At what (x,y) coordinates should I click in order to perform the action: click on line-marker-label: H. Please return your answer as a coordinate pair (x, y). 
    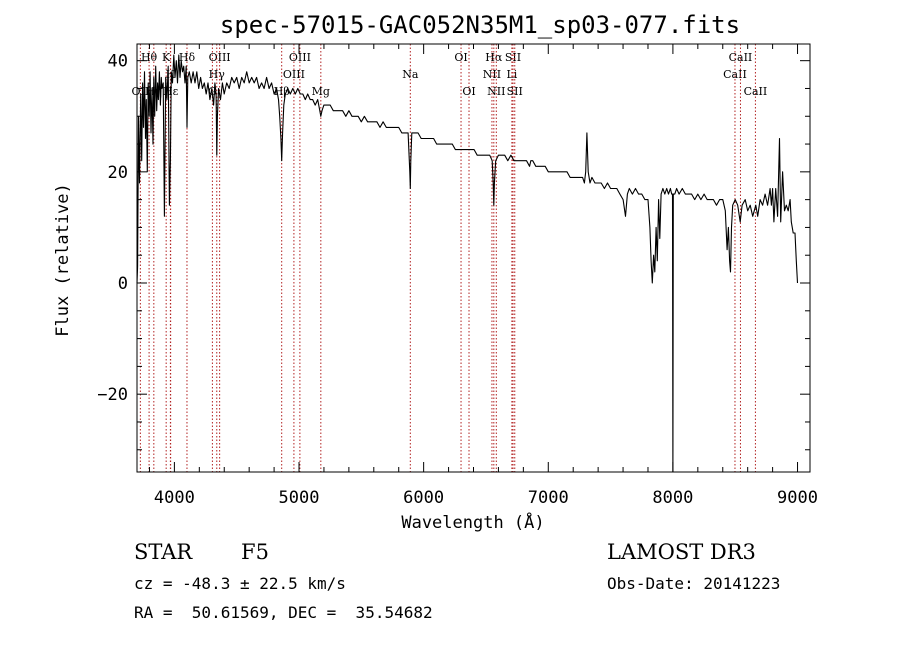
    Looking at the image, I should click on (171, 74).